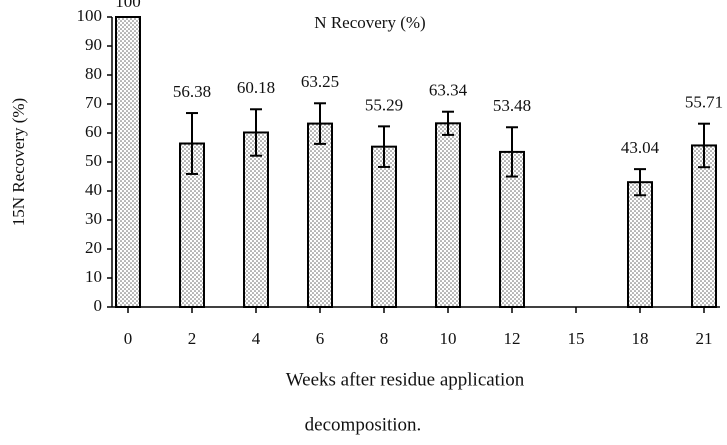  I want to click on x-tick-label: 8, so click(384, 338).